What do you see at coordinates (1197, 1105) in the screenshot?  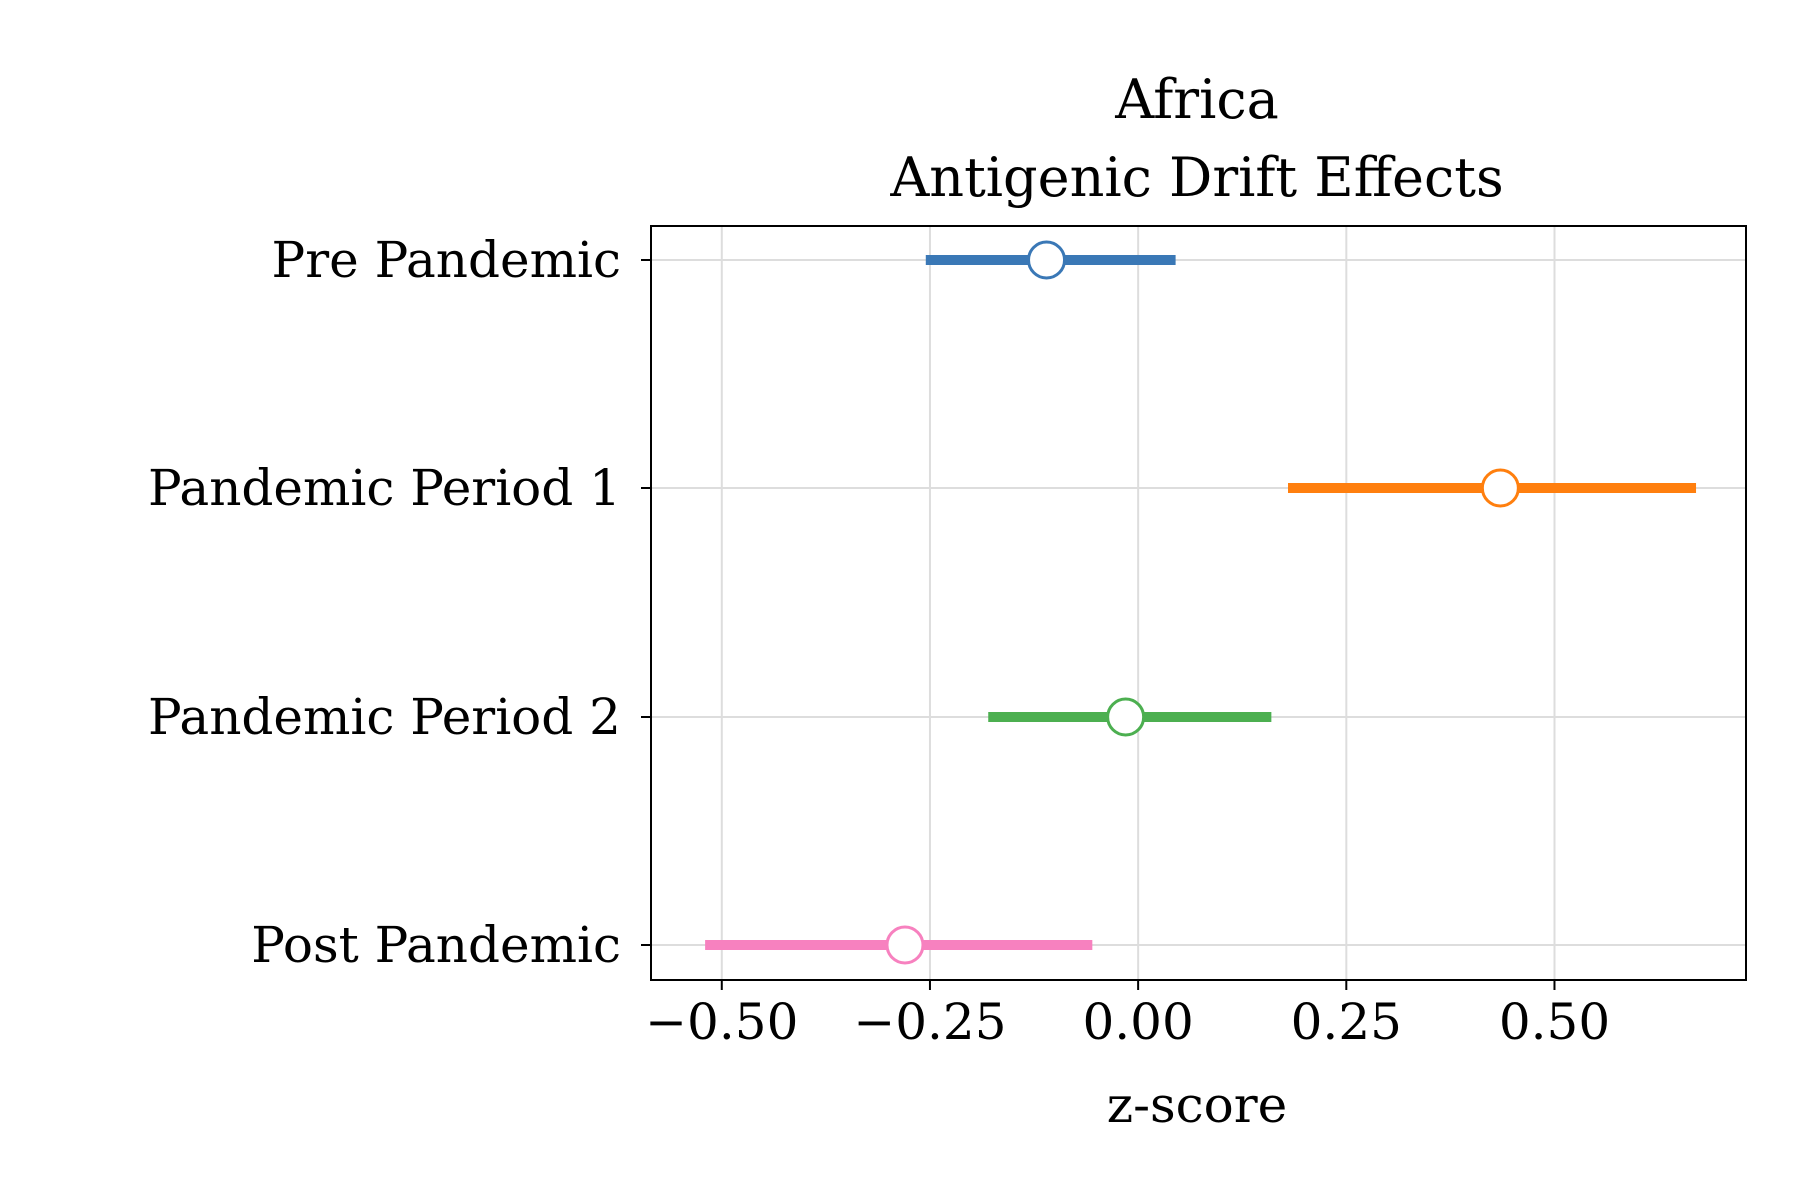 I see `x-axis-label: z-score` at bounding box center [1197, 1105].